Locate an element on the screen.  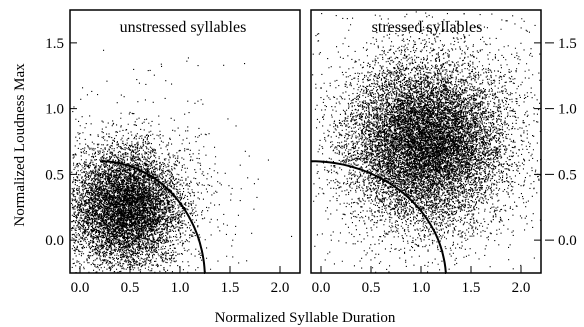
boundary-curve-stressed is located at coordinates (378, 217).